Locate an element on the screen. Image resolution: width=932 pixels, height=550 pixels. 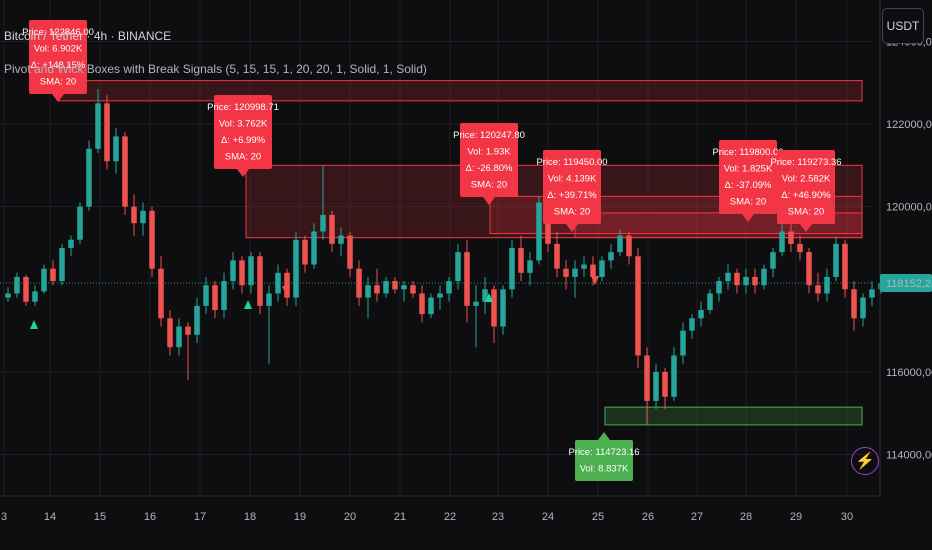
label-line: Δ: +6.99% is located at coordinates (243, 140).